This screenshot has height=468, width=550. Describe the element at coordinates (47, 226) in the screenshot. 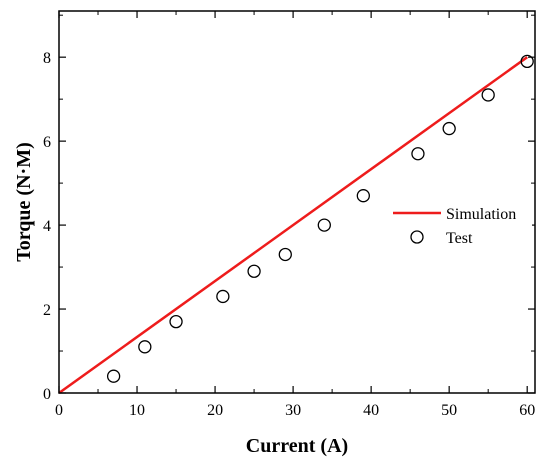

I see `y-tick-label: 4` at that location.